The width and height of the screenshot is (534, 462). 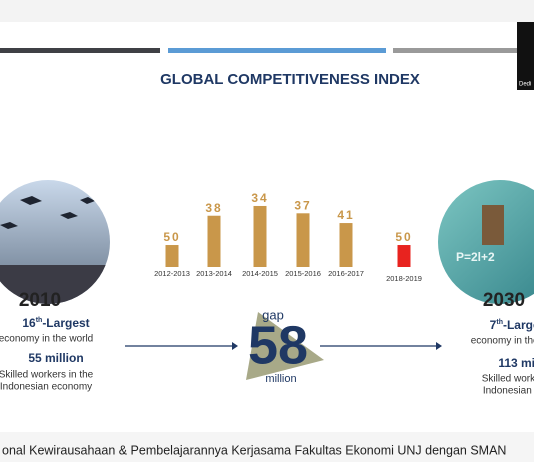 I want to click on top-bar, so click(x=267, y=11).